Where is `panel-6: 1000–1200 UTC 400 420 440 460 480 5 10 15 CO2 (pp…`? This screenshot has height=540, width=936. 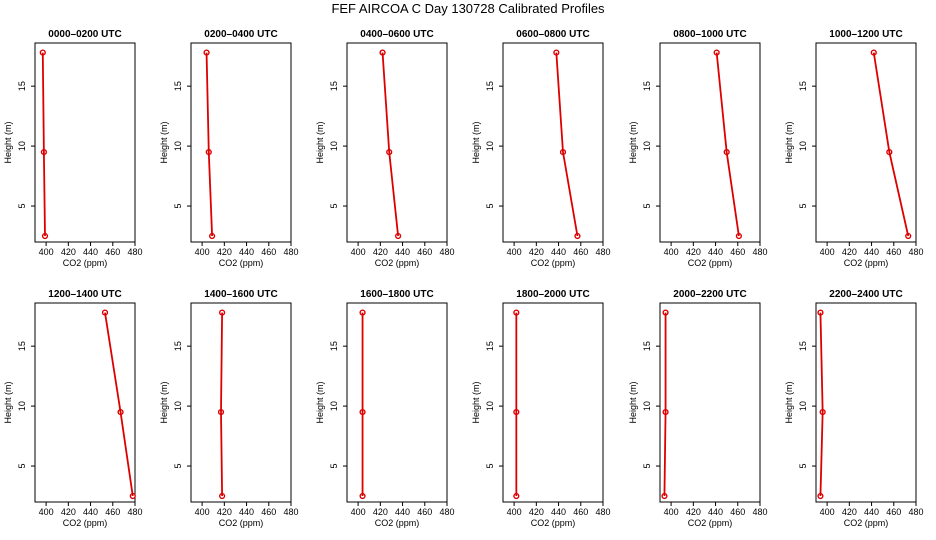
panel-6: 1000–1200 UTC 400 420 440 460 480 5 10 15 CO2 (pp… is located at coordinates (854, 148).